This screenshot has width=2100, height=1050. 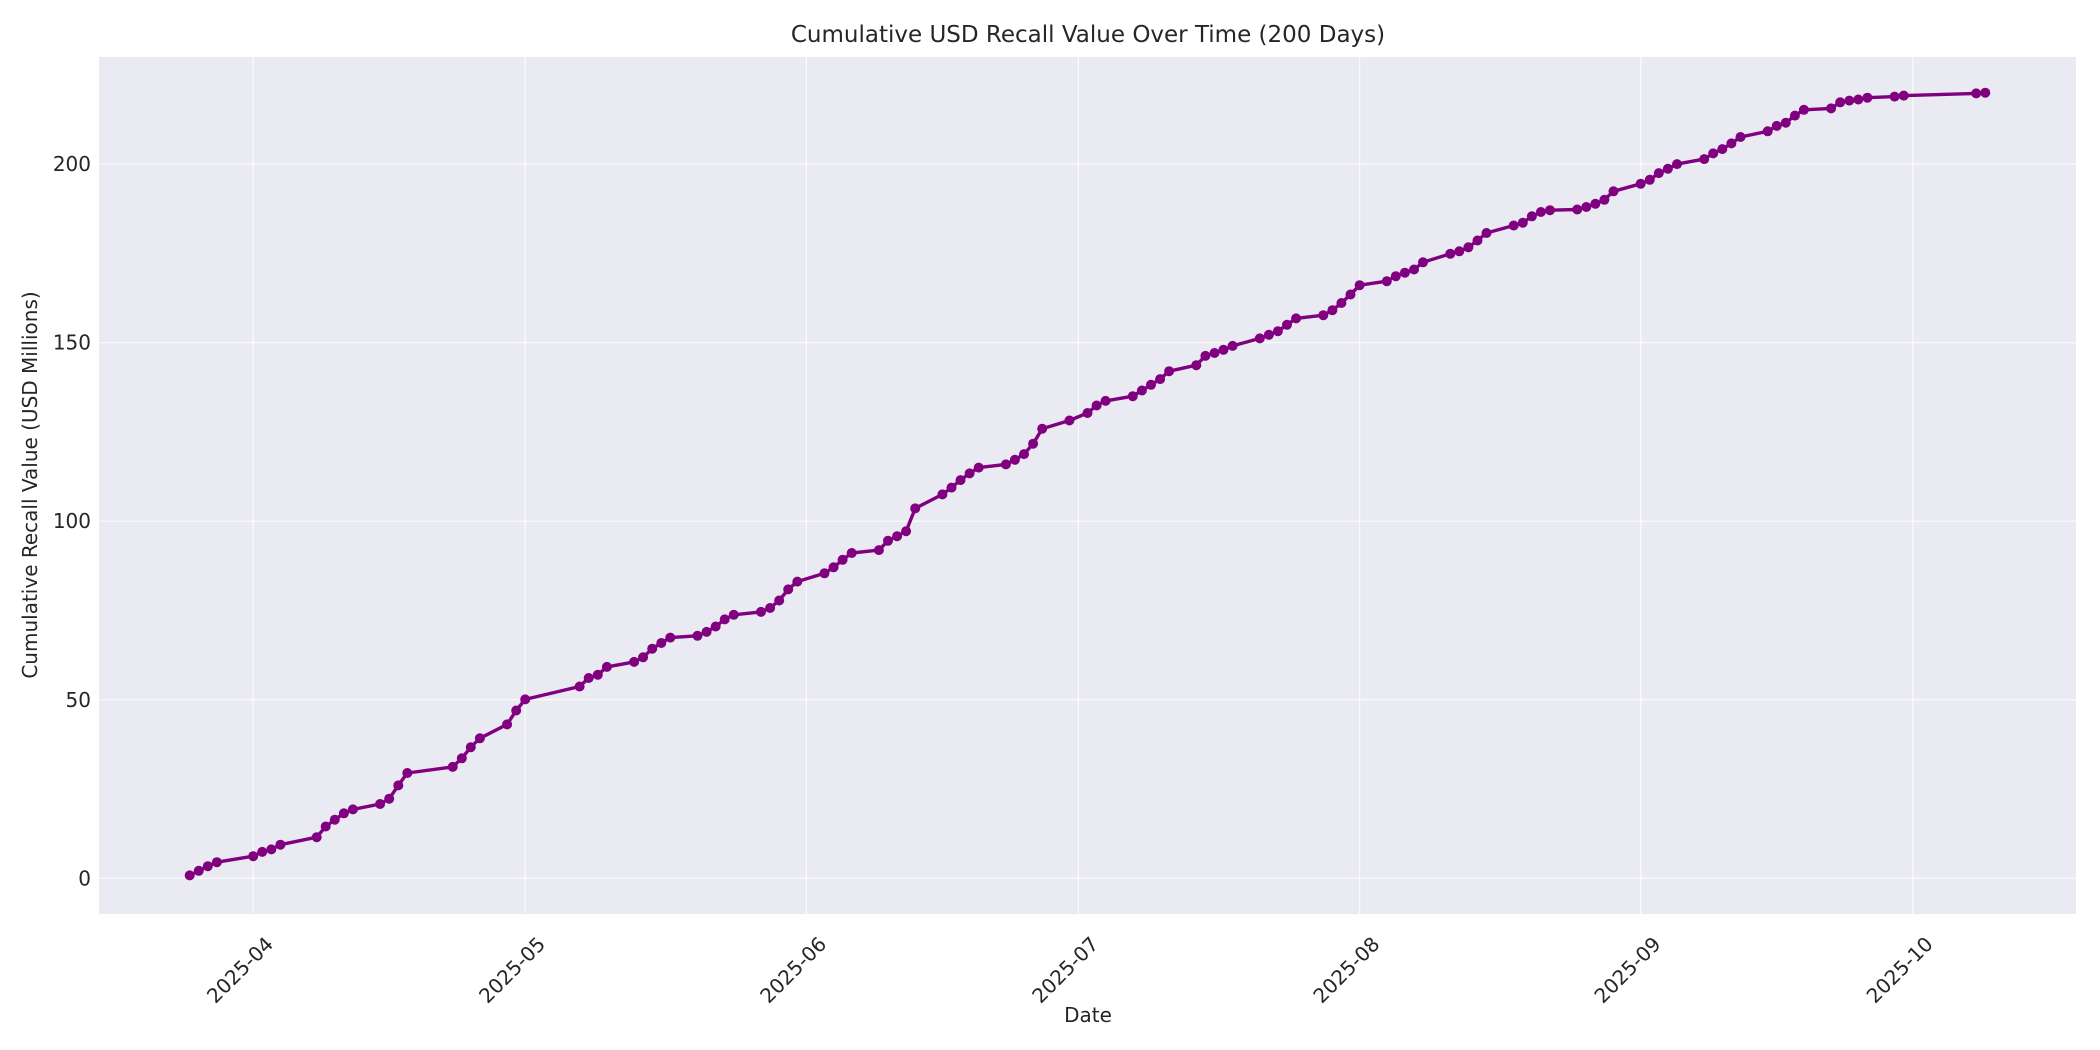 I want to click on x-tick-label: 2025-04, so click(x=240, y=970).